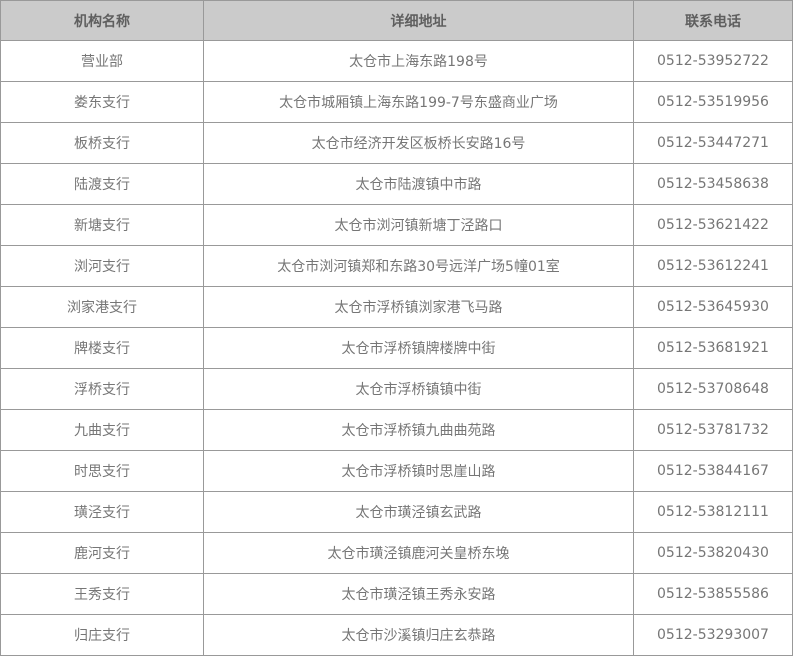 This screenshot has width=798, height=656. What do you see at coordinates (418, 184) in the screenshot?
I see `address-cell: 太仓市陆渡镇中市路` at bounding box center [418, 184].